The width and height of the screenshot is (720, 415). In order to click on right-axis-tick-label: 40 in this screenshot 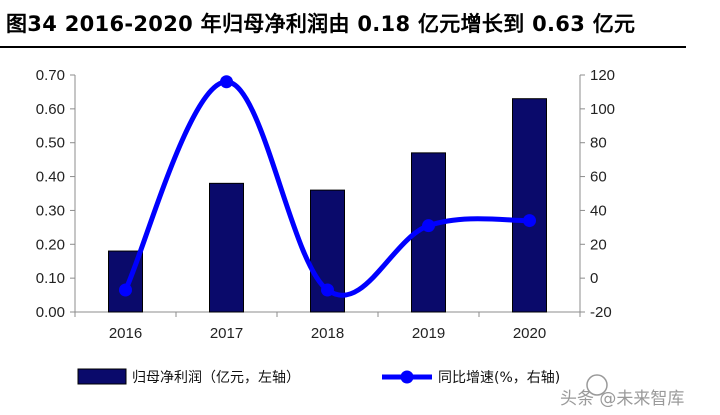, I will do `click(598, 210)`.